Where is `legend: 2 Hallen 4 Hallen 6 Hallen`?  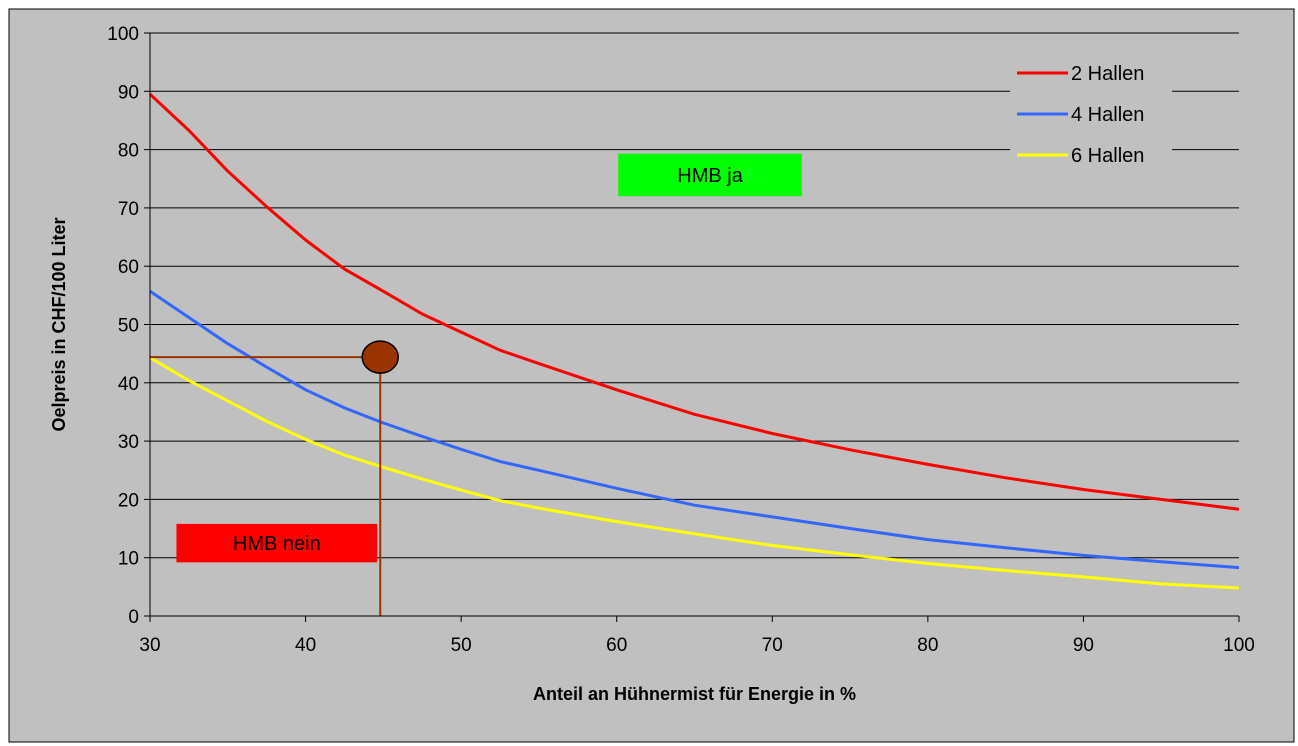 legend: 2 Hallen 4 Hallen 6 Hallen is located at coordinates (1091, 112).